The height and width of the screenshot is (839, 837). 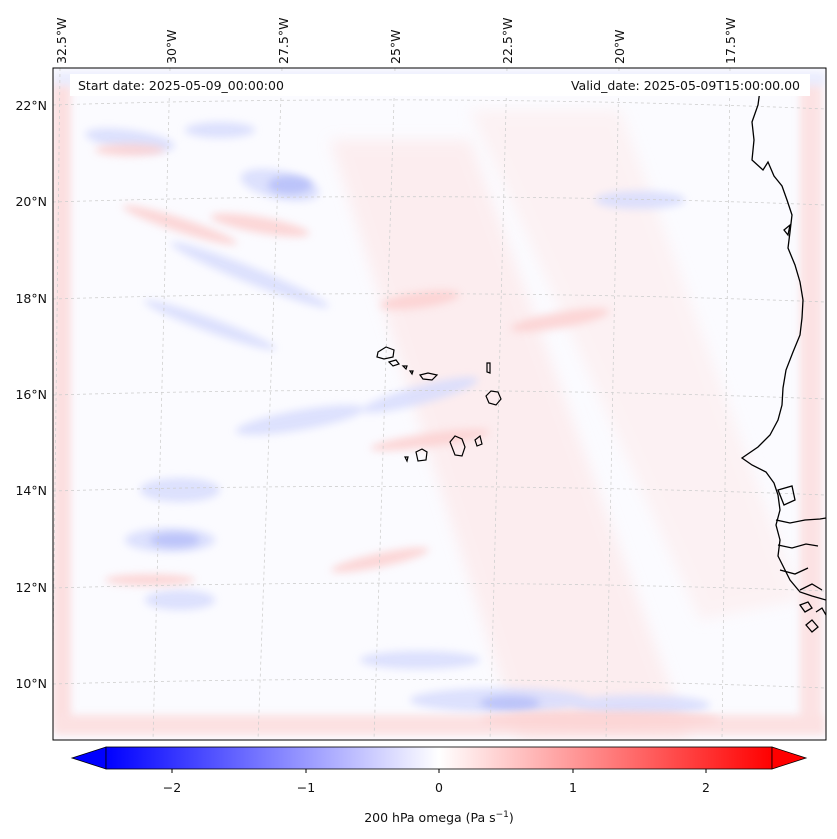 I want to click on lon-tick-label: 22.5°W, so click(x=507, y=41).